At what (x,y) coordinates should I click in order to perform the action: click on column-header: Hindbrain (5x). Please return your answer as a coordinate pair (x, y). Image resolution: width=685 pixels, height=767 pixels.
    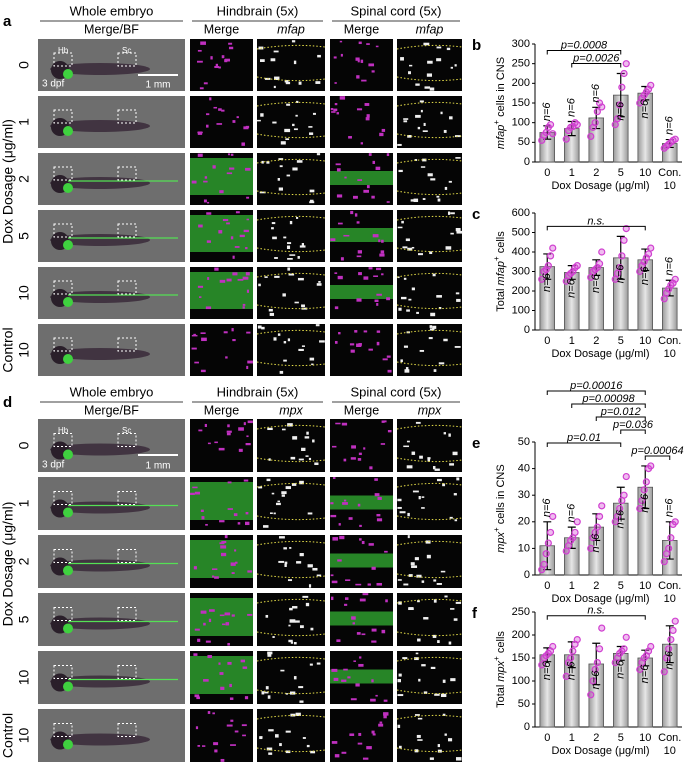
    Looking at the image, I should click on (258, 10).